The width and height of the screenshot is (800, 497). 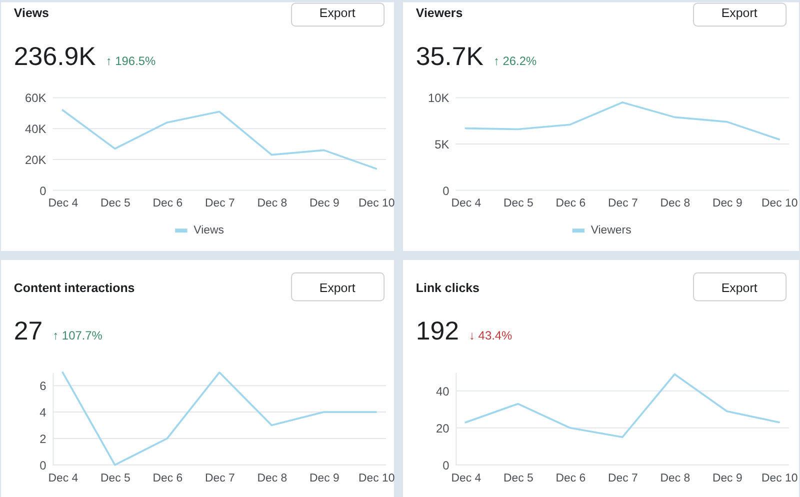 I want to click on chart-title: Link clicks, so click(x=448, y=287).